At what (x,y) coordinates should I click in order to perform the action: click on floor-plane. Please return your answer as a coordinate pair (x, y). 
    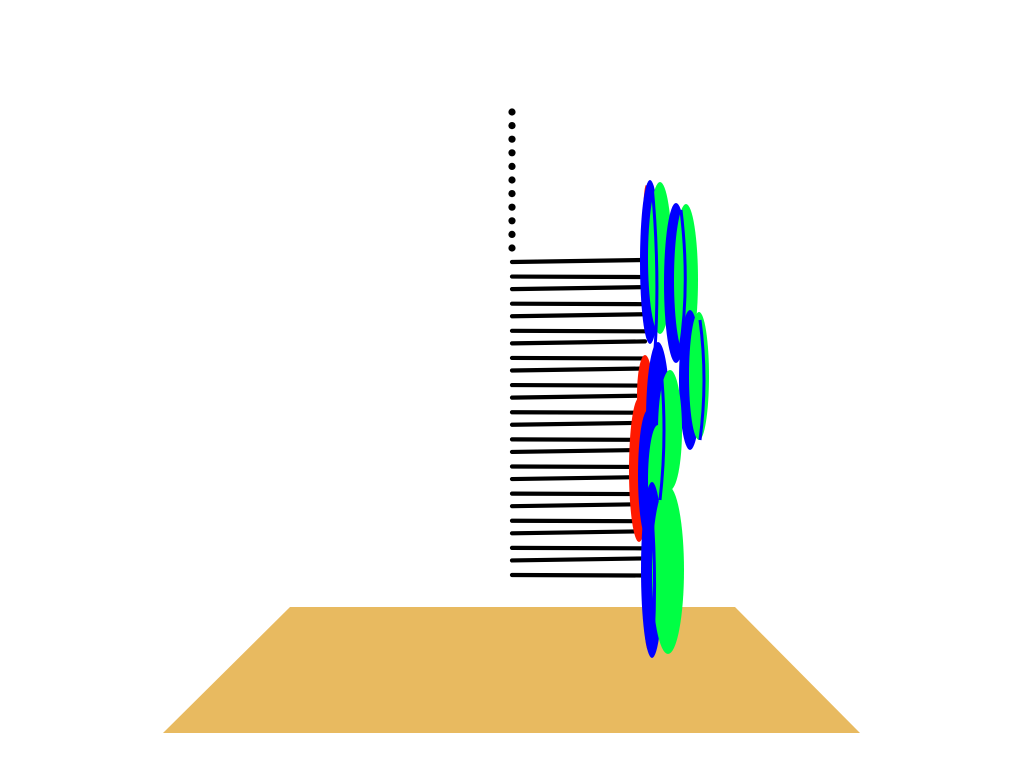
    Looking at the image, I should click on (511, 670).